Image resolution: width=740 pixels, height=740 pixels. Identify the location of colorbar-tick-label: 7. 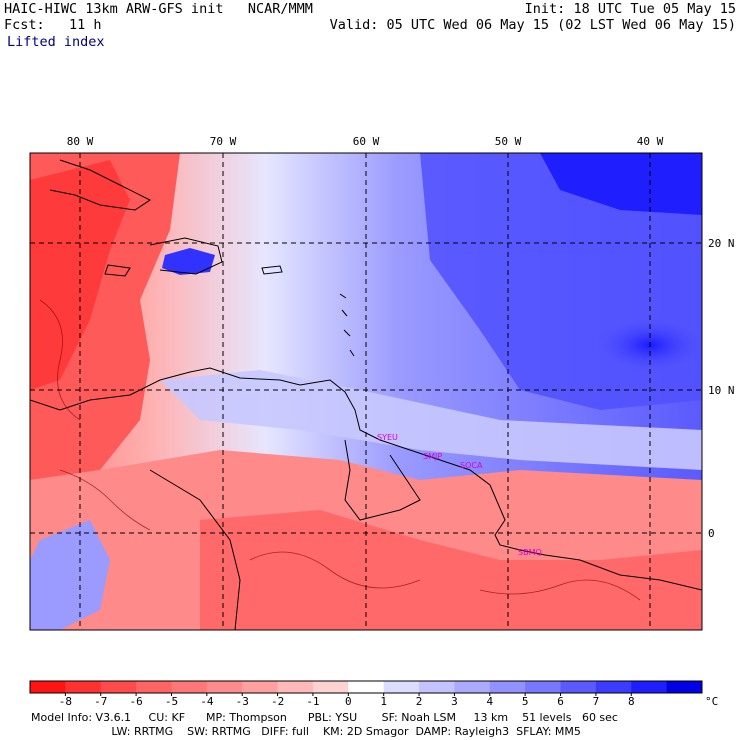
(596, 701).